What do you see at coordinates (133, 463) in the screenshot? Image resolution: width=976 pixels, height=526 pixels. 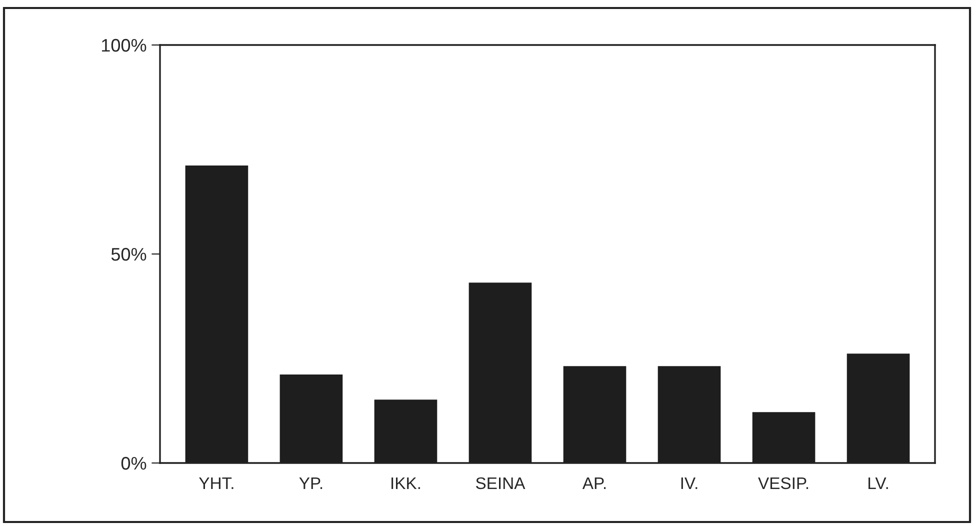 I see `y-tick-label: 0%` at bounding box center [133, 463].